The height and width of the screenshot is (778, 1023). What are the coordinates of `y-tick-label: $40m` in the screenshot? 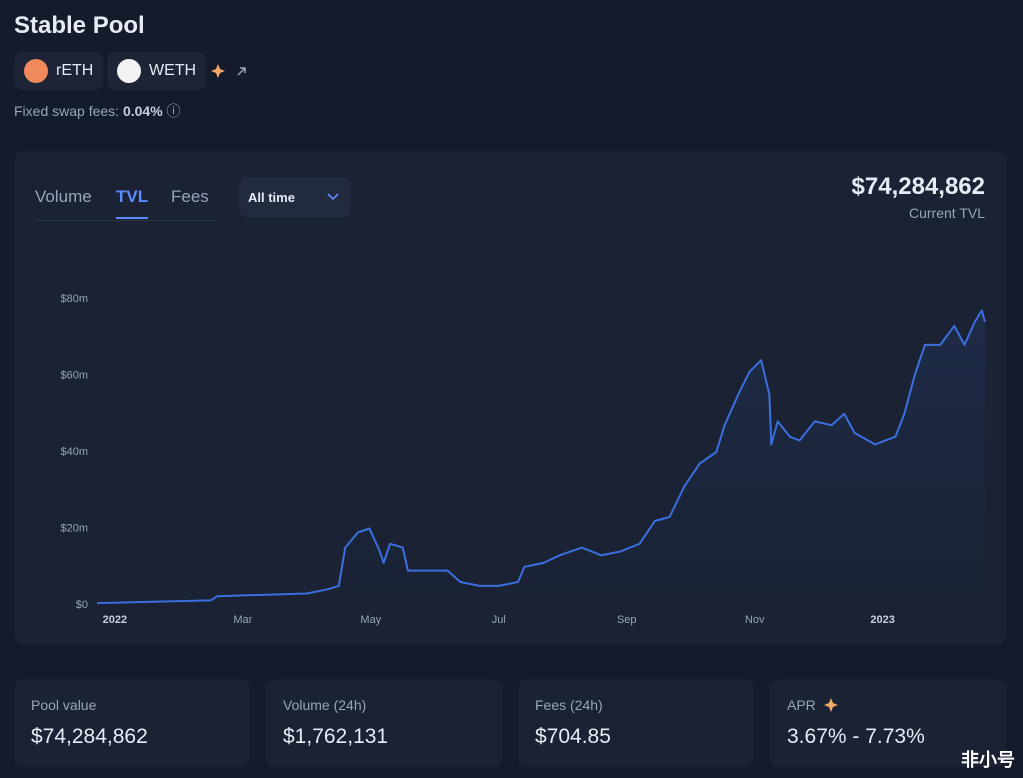 It's located at (74, 452).